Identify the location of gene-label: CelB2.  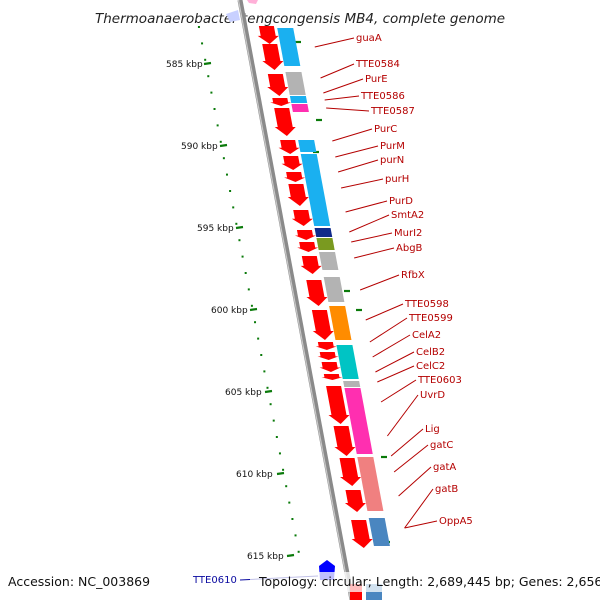
(430, 352).